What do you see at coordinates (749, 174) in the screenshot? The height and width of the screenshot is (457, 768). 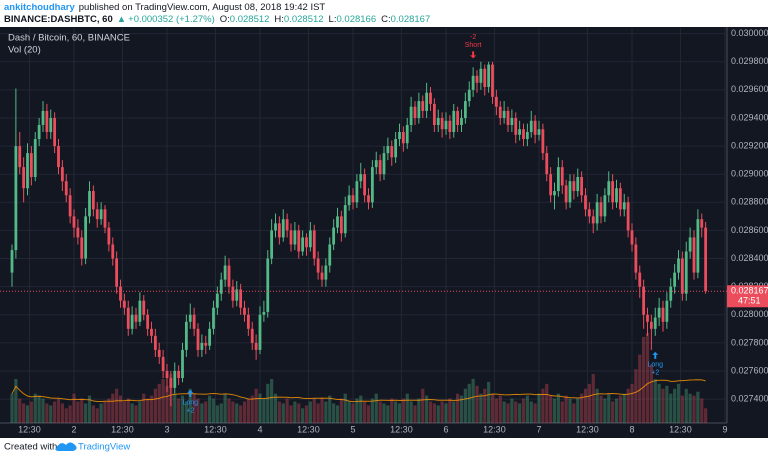 I see `y-tick-label: 0.029000` at bounding box center [749, 174].